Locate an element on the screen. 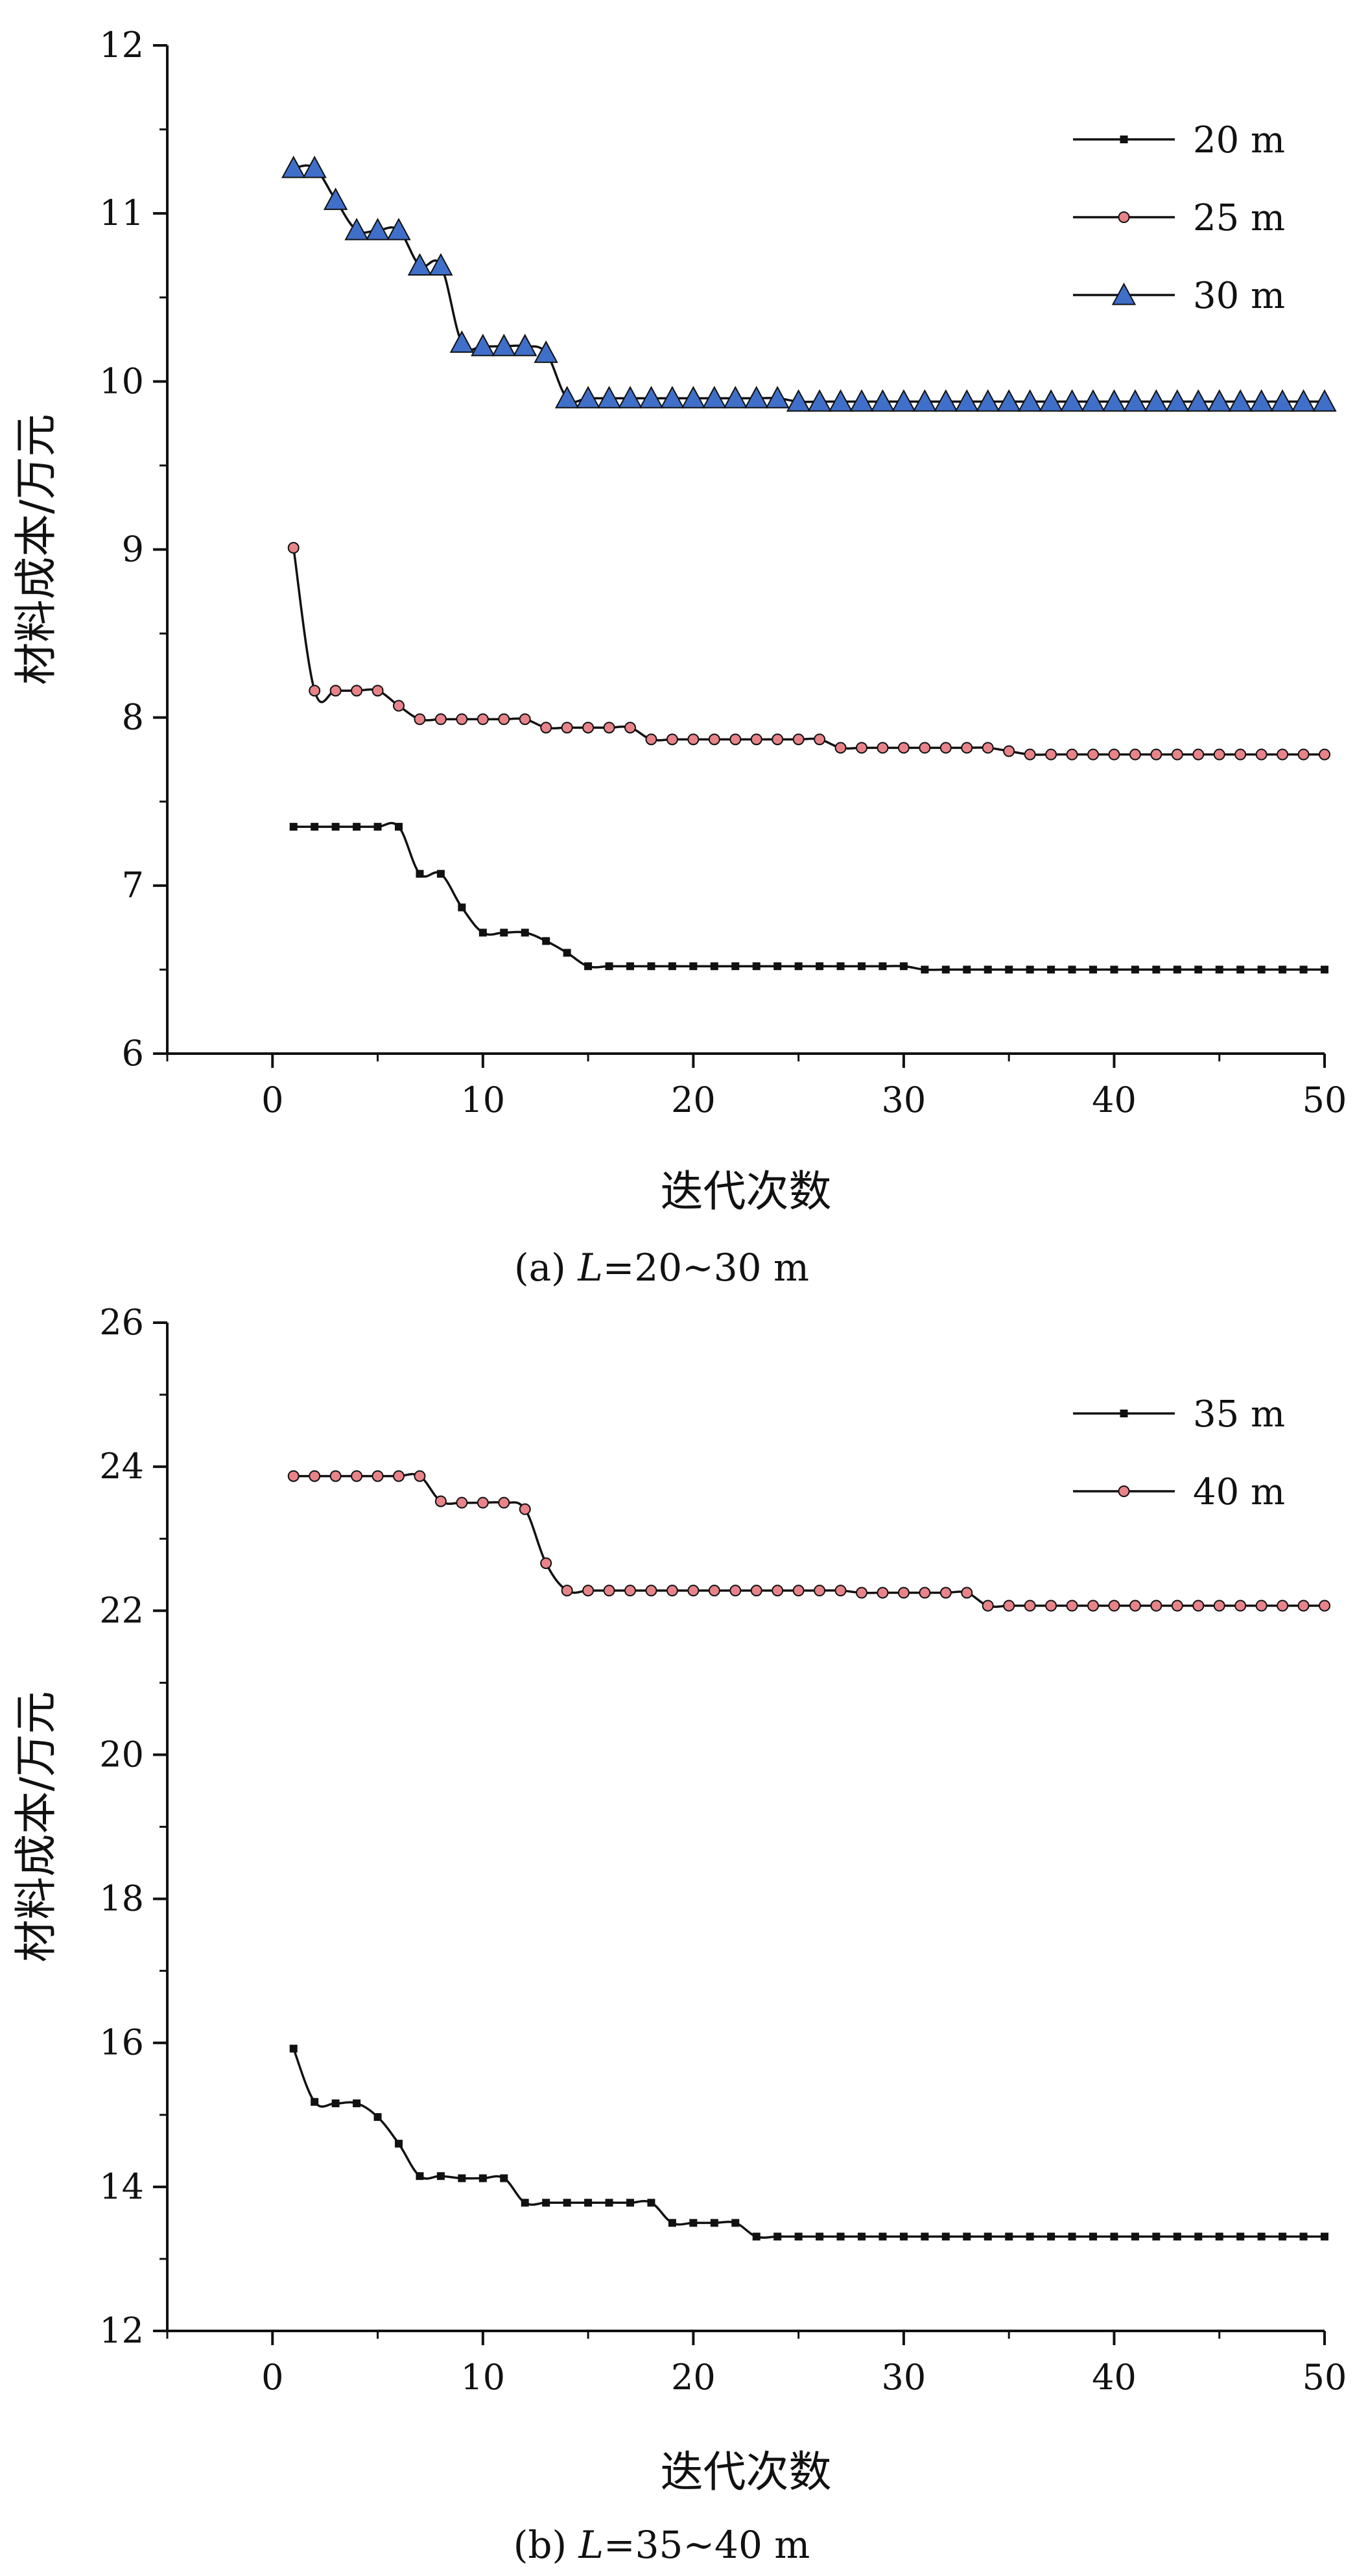 Image resolution: width=1368 pixels, height=2576 pixels. chart-a-y-axis-title: 材料成本/万元 is located at coordinates (36, 549).